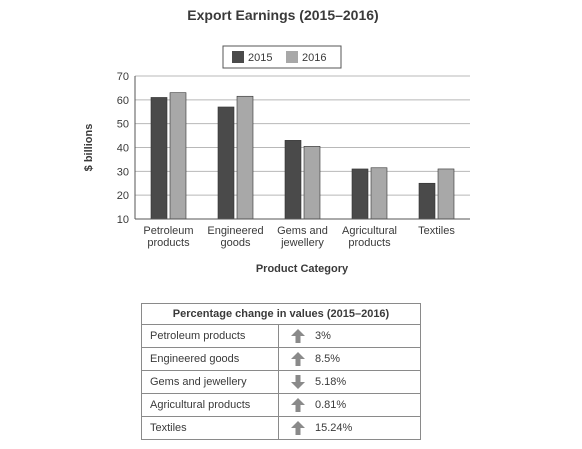 This screenshot has height=449, width=582. I want to click on x-category-label: jewellery, so click(302, 243).